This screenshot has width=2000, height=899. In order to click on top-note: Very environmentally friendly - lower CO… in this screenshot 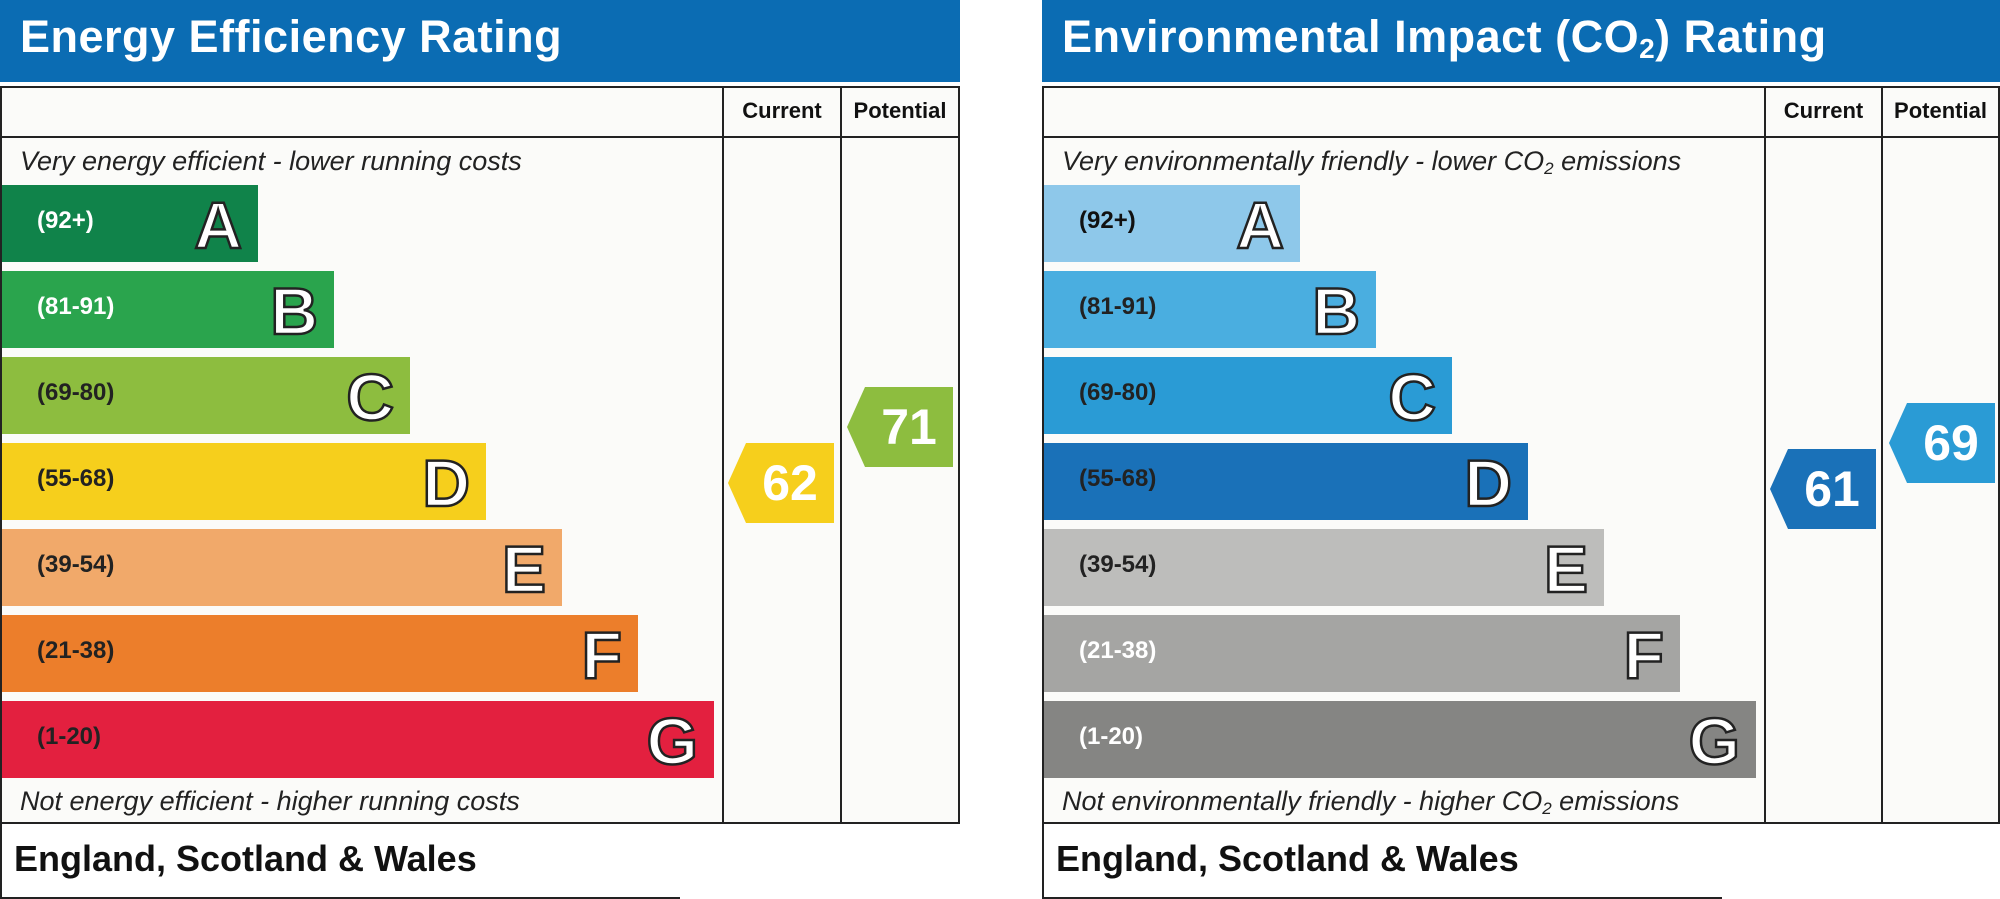, I will do `click(1372, 162)`.